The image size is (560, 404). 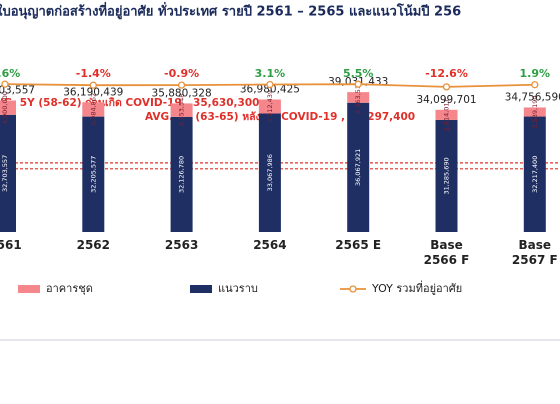 I want to click on segment-label: 2,963,512, so click(x=358, y=97).